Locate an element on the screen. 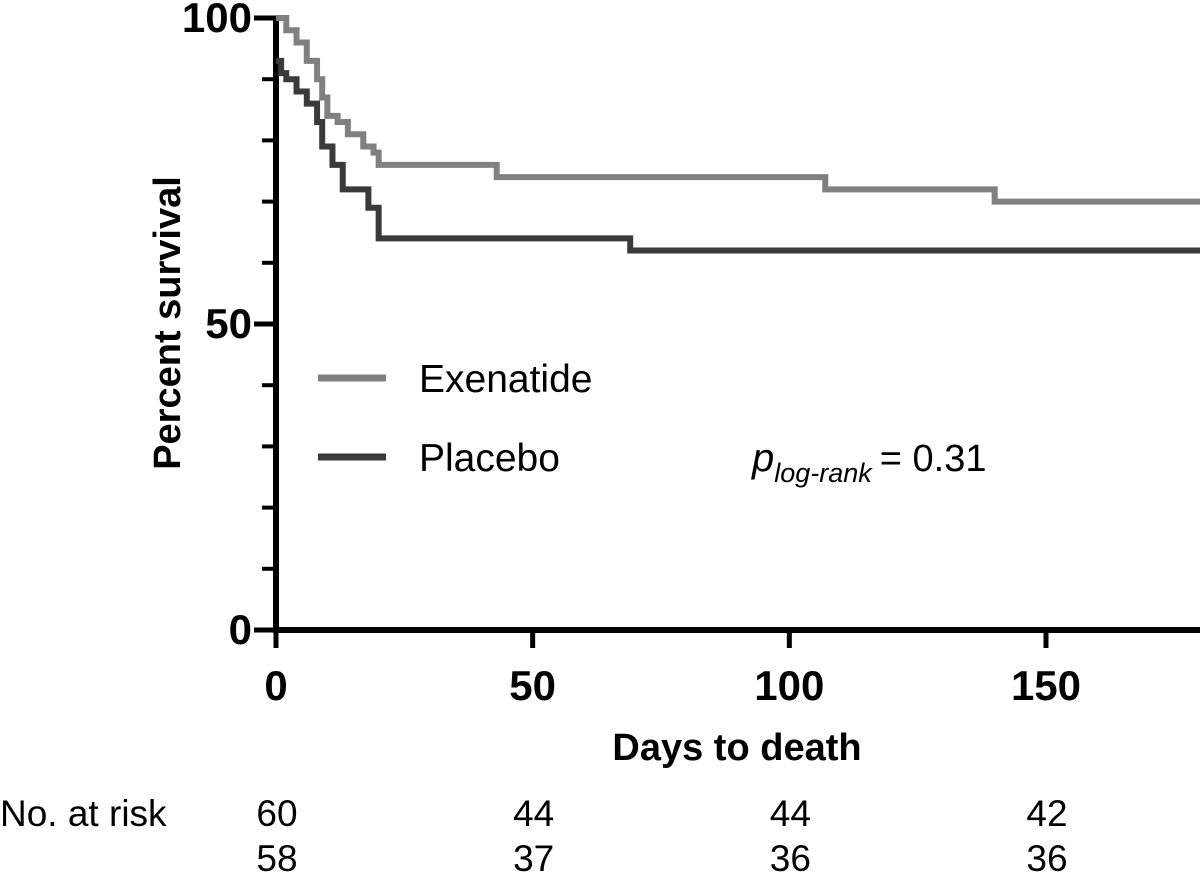 The height and width of the screenshot is (876, 1200). at-risk-value-exenatide: 60 is located at coordinates (276, 813).